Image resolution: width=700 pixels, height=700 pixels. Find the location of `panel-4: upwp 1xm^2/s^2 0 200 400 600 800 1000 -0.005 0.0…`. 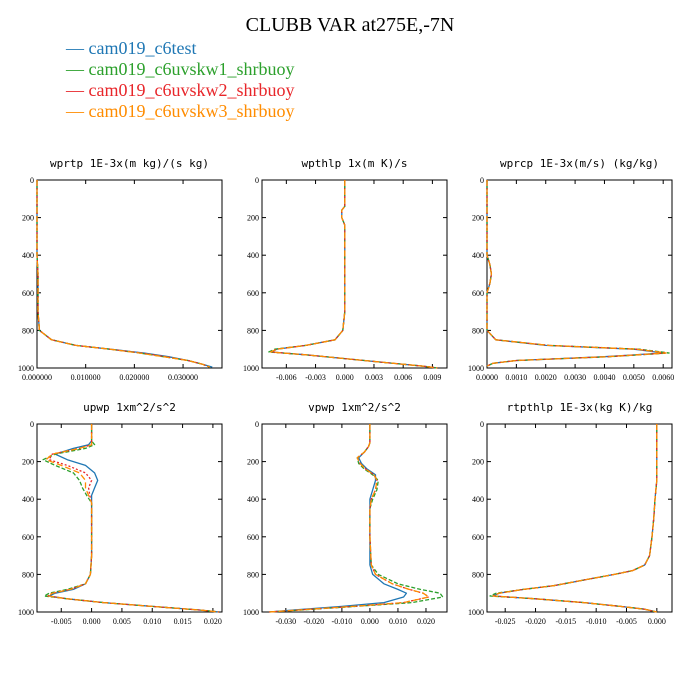

panel-4: upwp 1xm^2/s^2 0 200 400 600 800 1000 -0.005 0.0… is located at coordinates (120, 513).